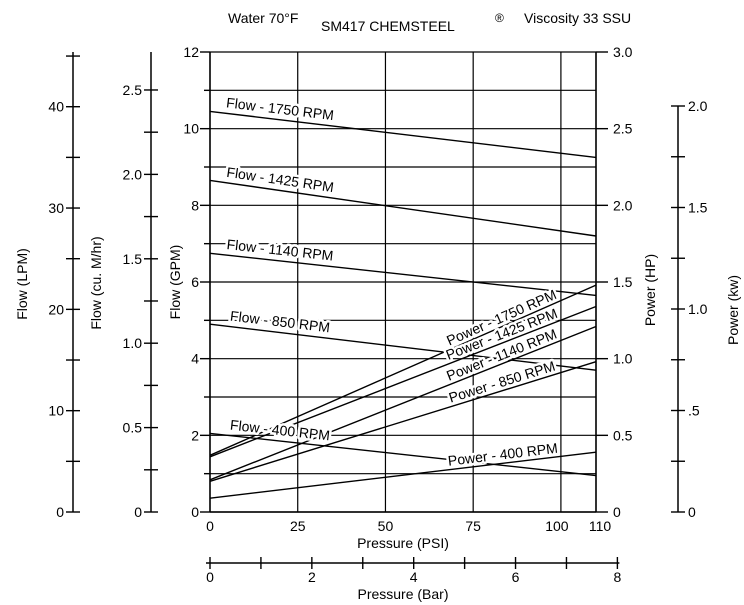 The image size is (744, 605). What do you see at coordinates (279, 108) in the screenshot?
I see `label-flow-1750-rpm: Flow - 1750 RPM` at bounding box center [279, 108].